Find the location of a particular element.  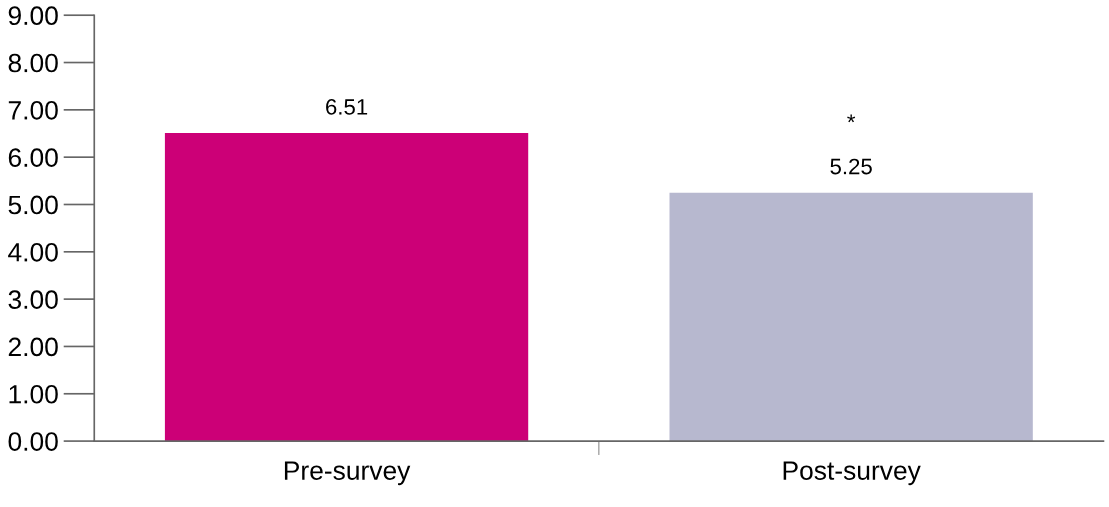

y-tick-label: 5.00 is located at coordinates (33, 205).